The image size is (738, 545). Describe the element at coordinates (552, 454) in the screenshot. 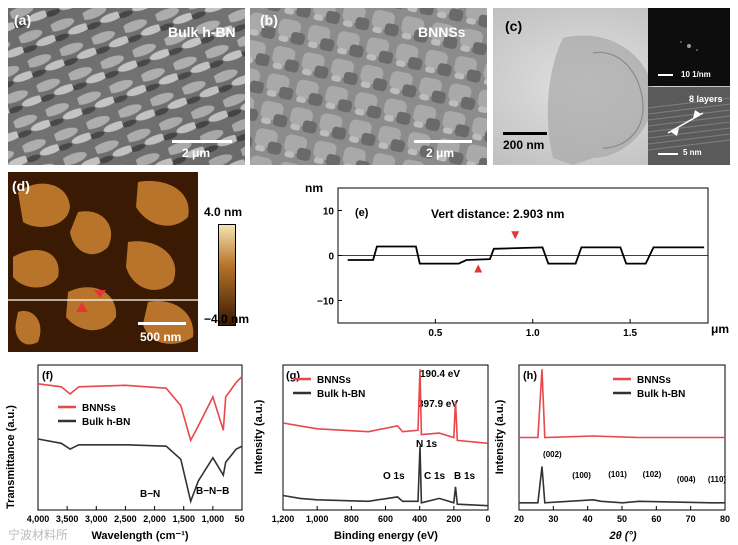

I see `miller-index-label: (002)` at that location.